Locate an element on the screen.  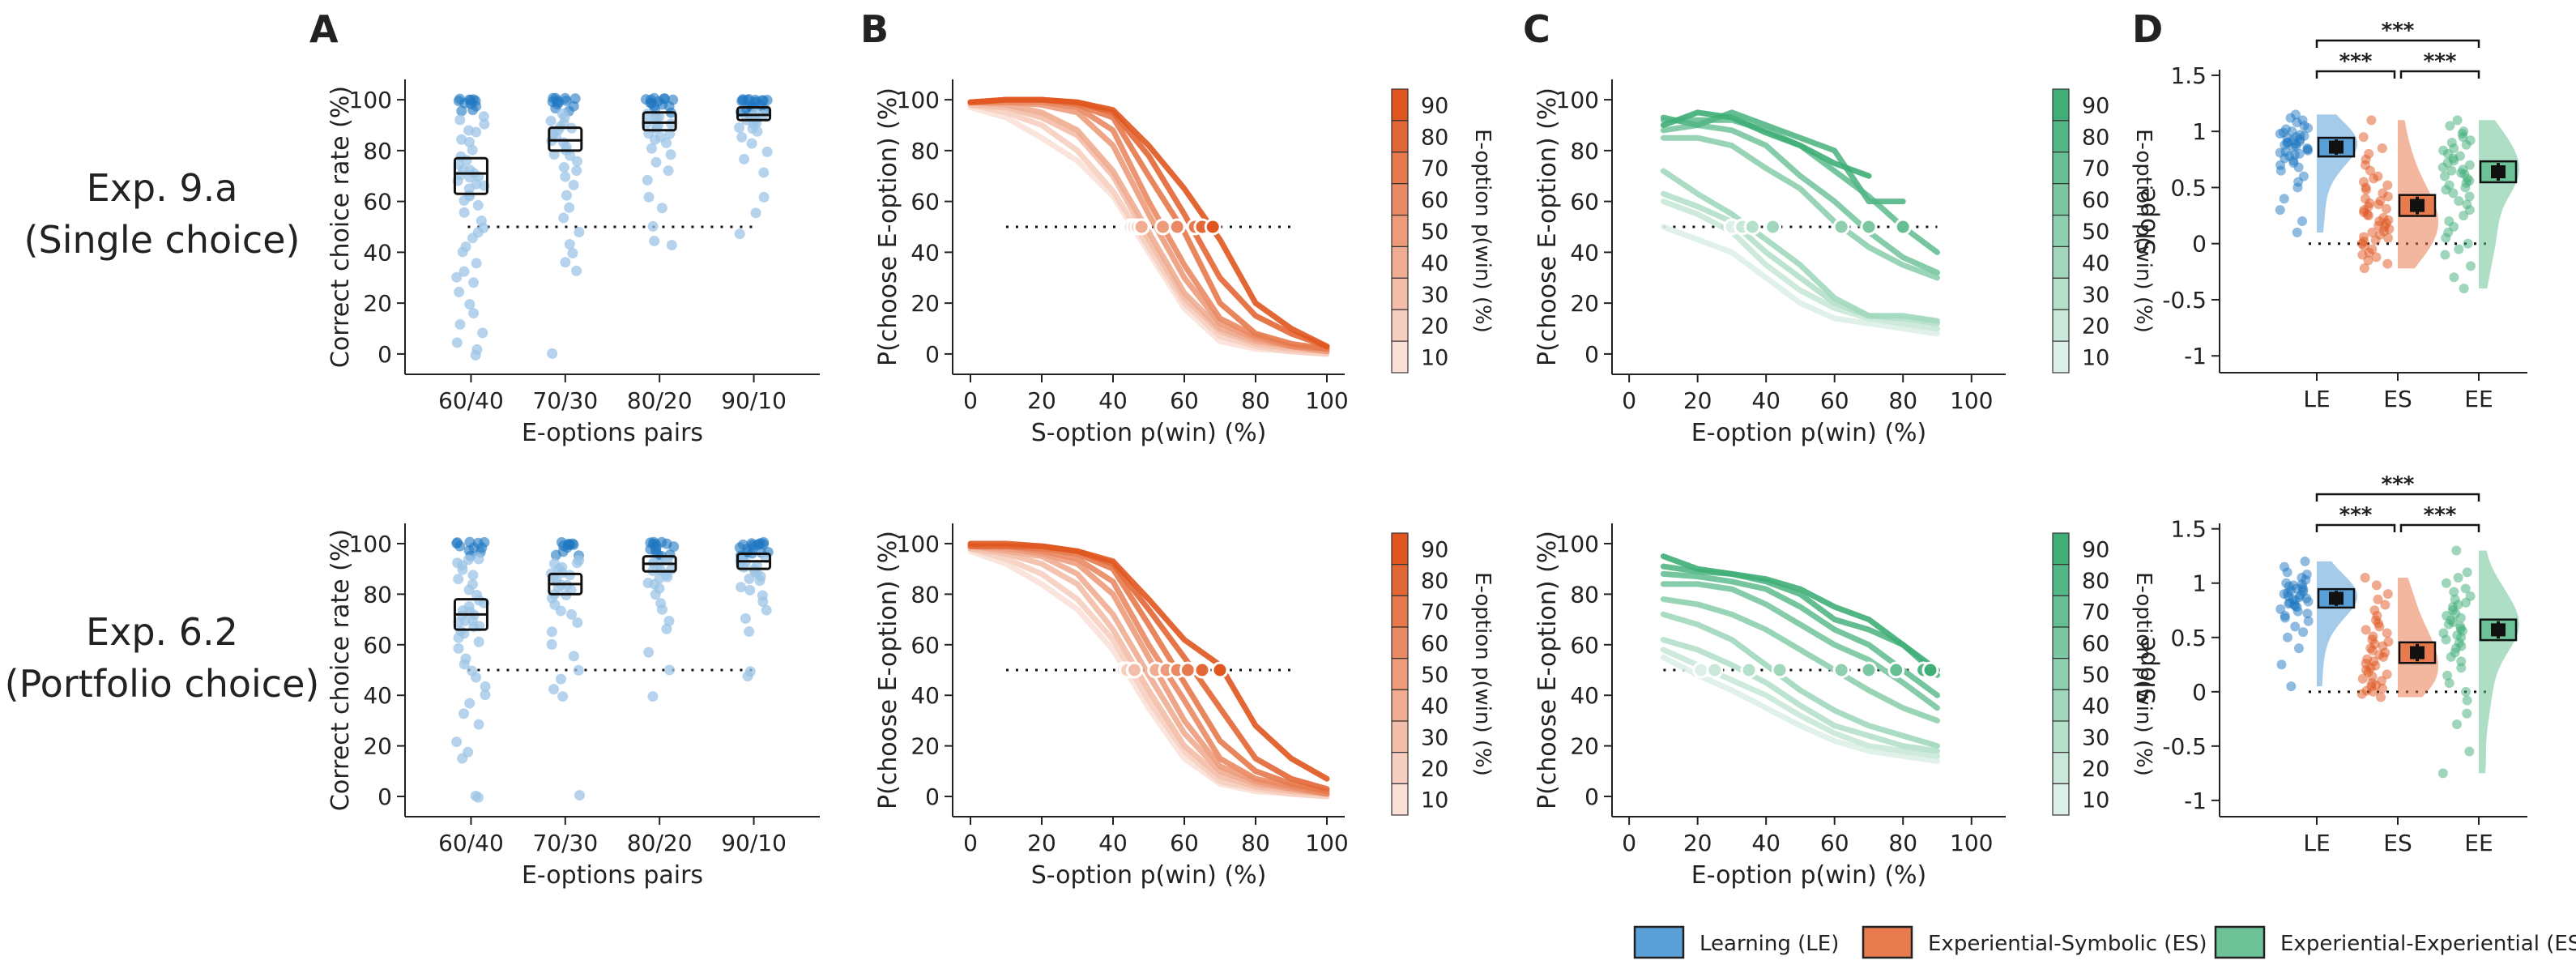
y-tick-label: 1.5 is located at coordinates (2188, 75).